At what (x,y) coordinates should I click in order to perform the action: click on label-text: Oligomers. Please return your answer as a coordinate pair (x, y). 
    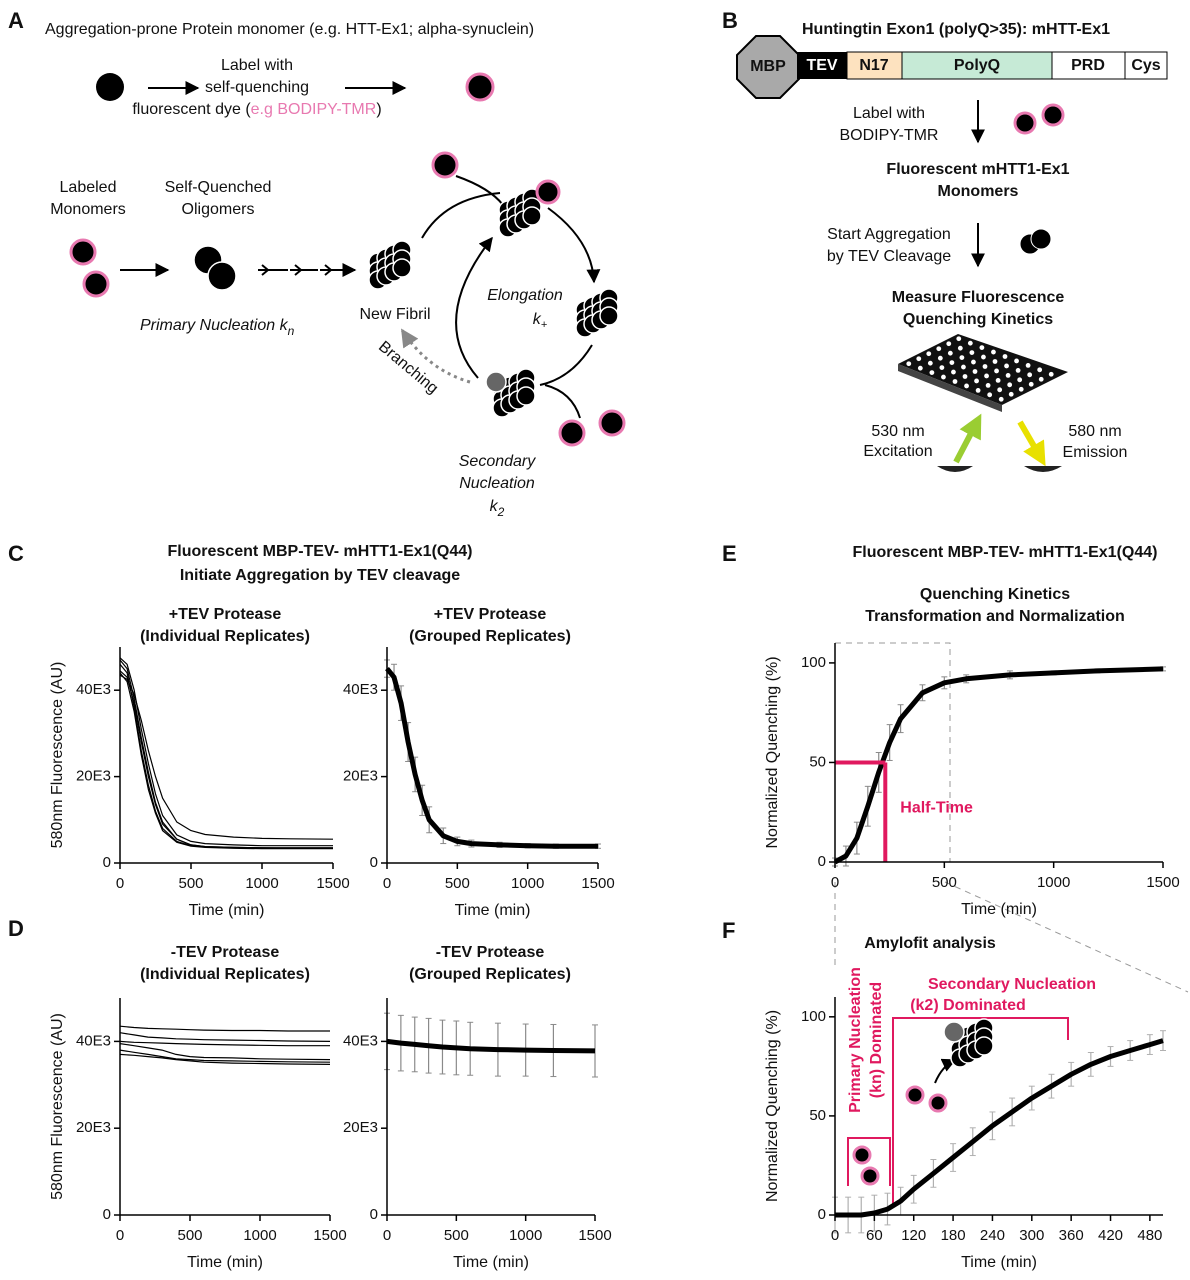
    Looking at the image, I should click on (218, 209).